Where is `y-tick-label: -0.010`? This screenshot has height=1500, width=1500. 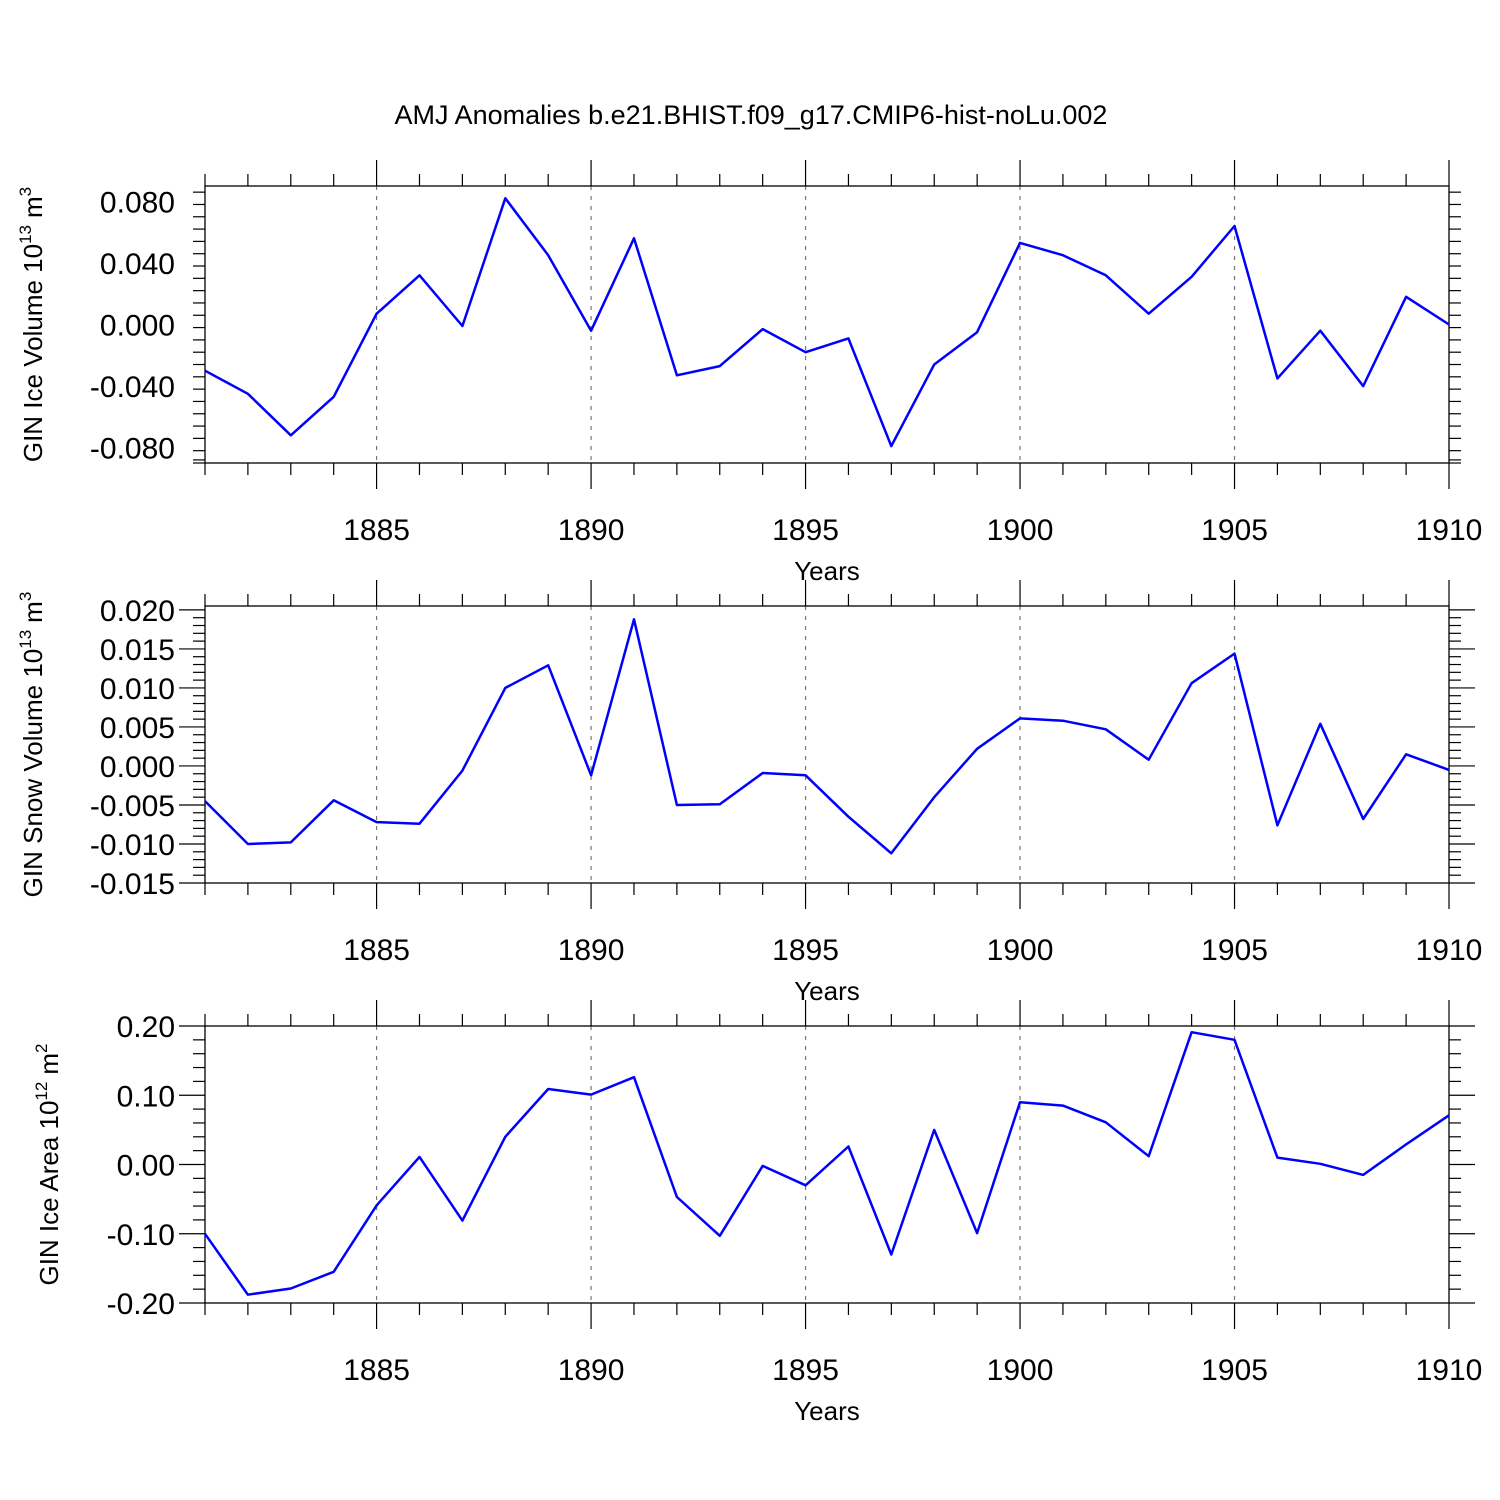
y-tick-label: -0.010 is located at coordinates (132, 845).